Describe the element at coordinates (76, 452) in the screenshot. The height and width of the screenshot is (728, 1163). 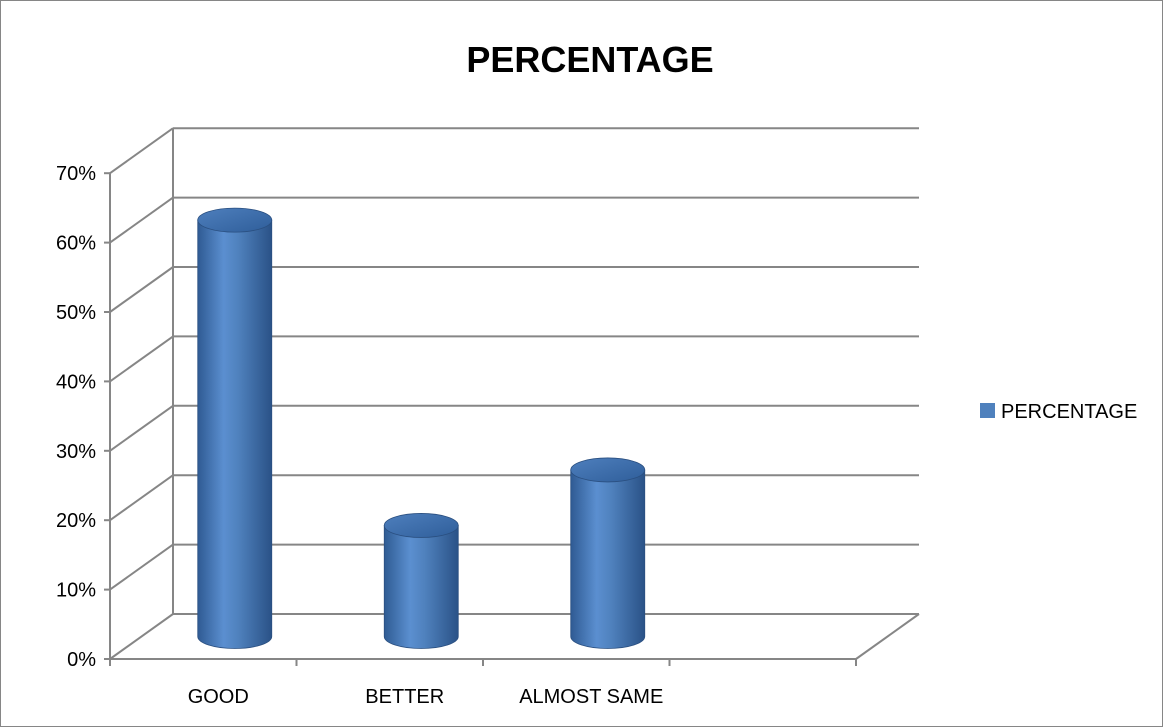
I see `y-tick-label: 30%` at that location.